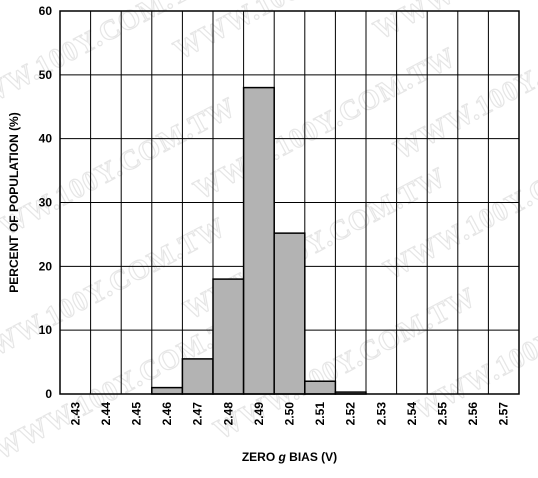  Describe the element at coordinates (228, 414) in the screenshot. I see `x-tick-label: 2.48` at that location.